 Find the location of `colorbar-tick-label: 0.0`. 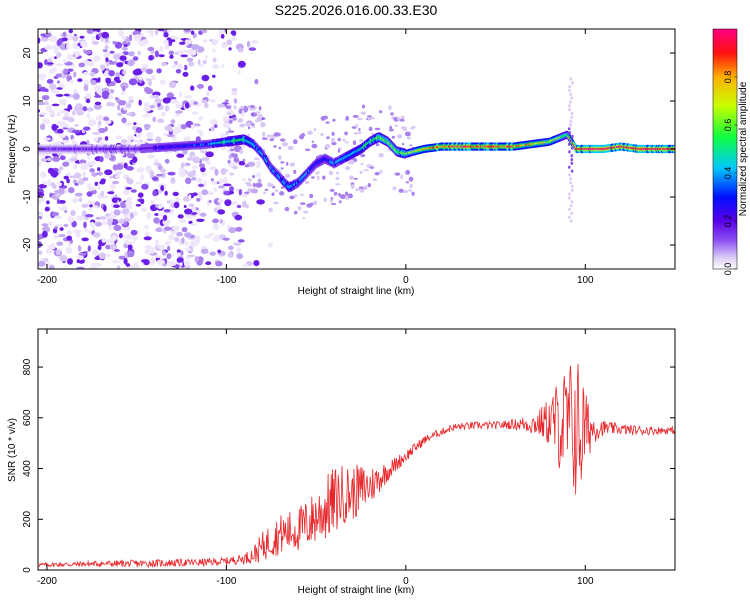

colorbar-tick-label: 0.0 is located at coordinates (728, 269).